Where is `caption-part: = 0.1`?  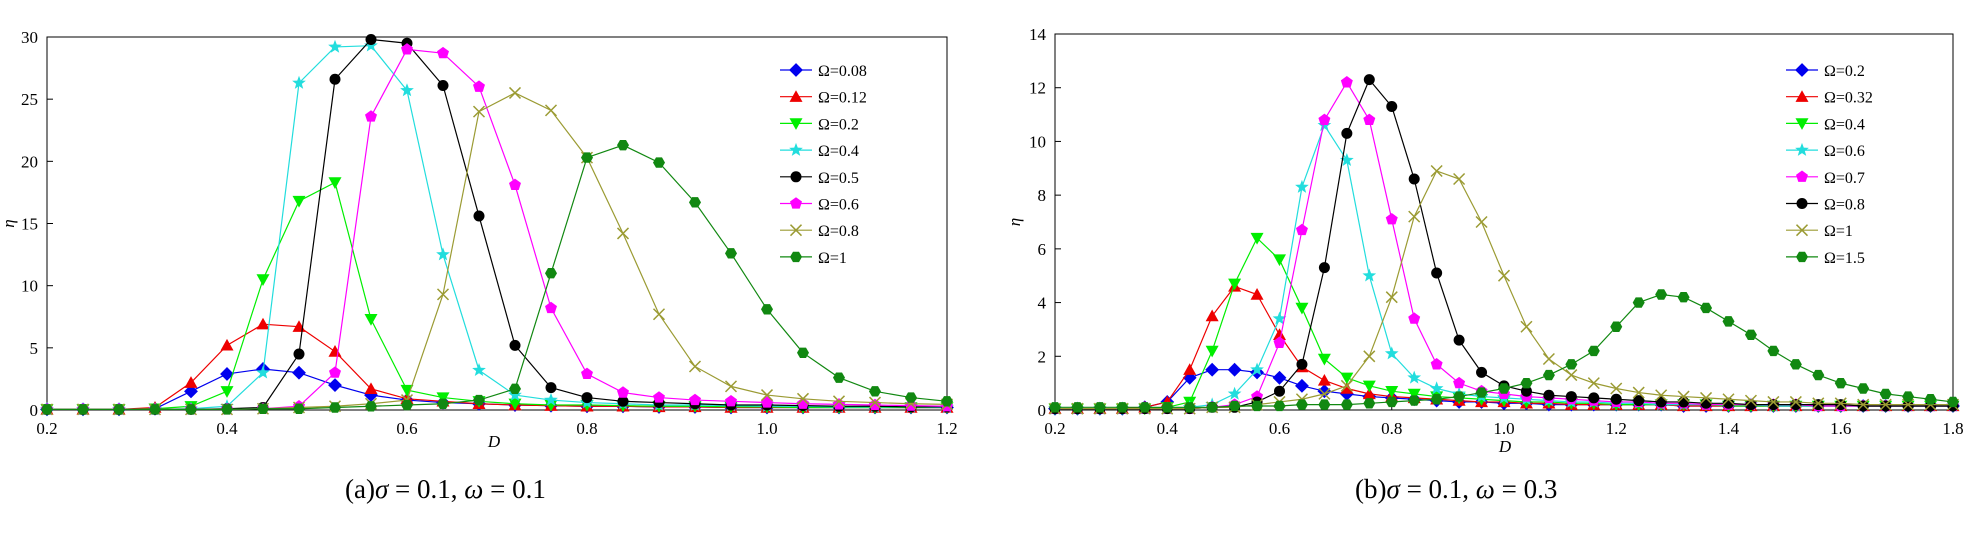
caption-part: = 0.1 is located at coordinates (514, 489).